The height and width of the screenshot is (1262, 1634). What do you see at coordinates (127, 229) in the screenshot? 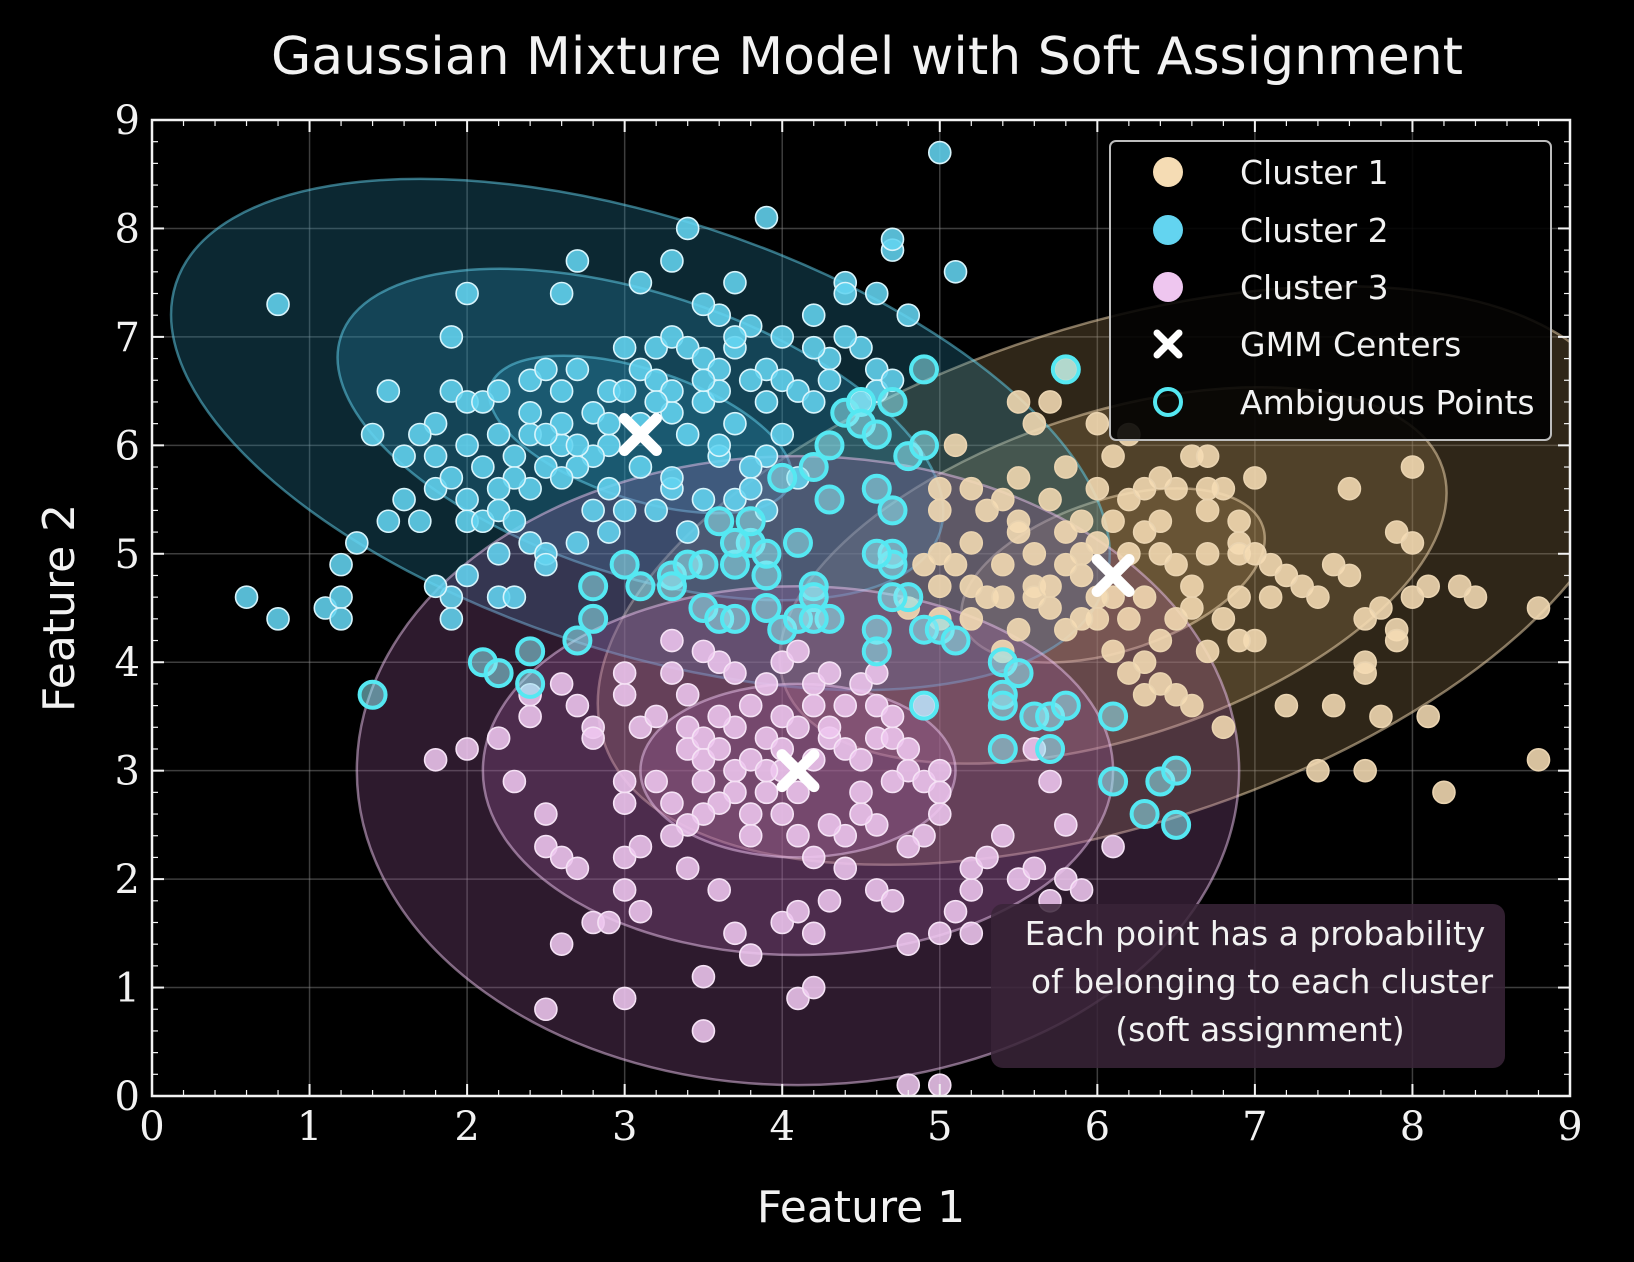
I see `y-tick-label: 8` at bounding box center [127, 229].